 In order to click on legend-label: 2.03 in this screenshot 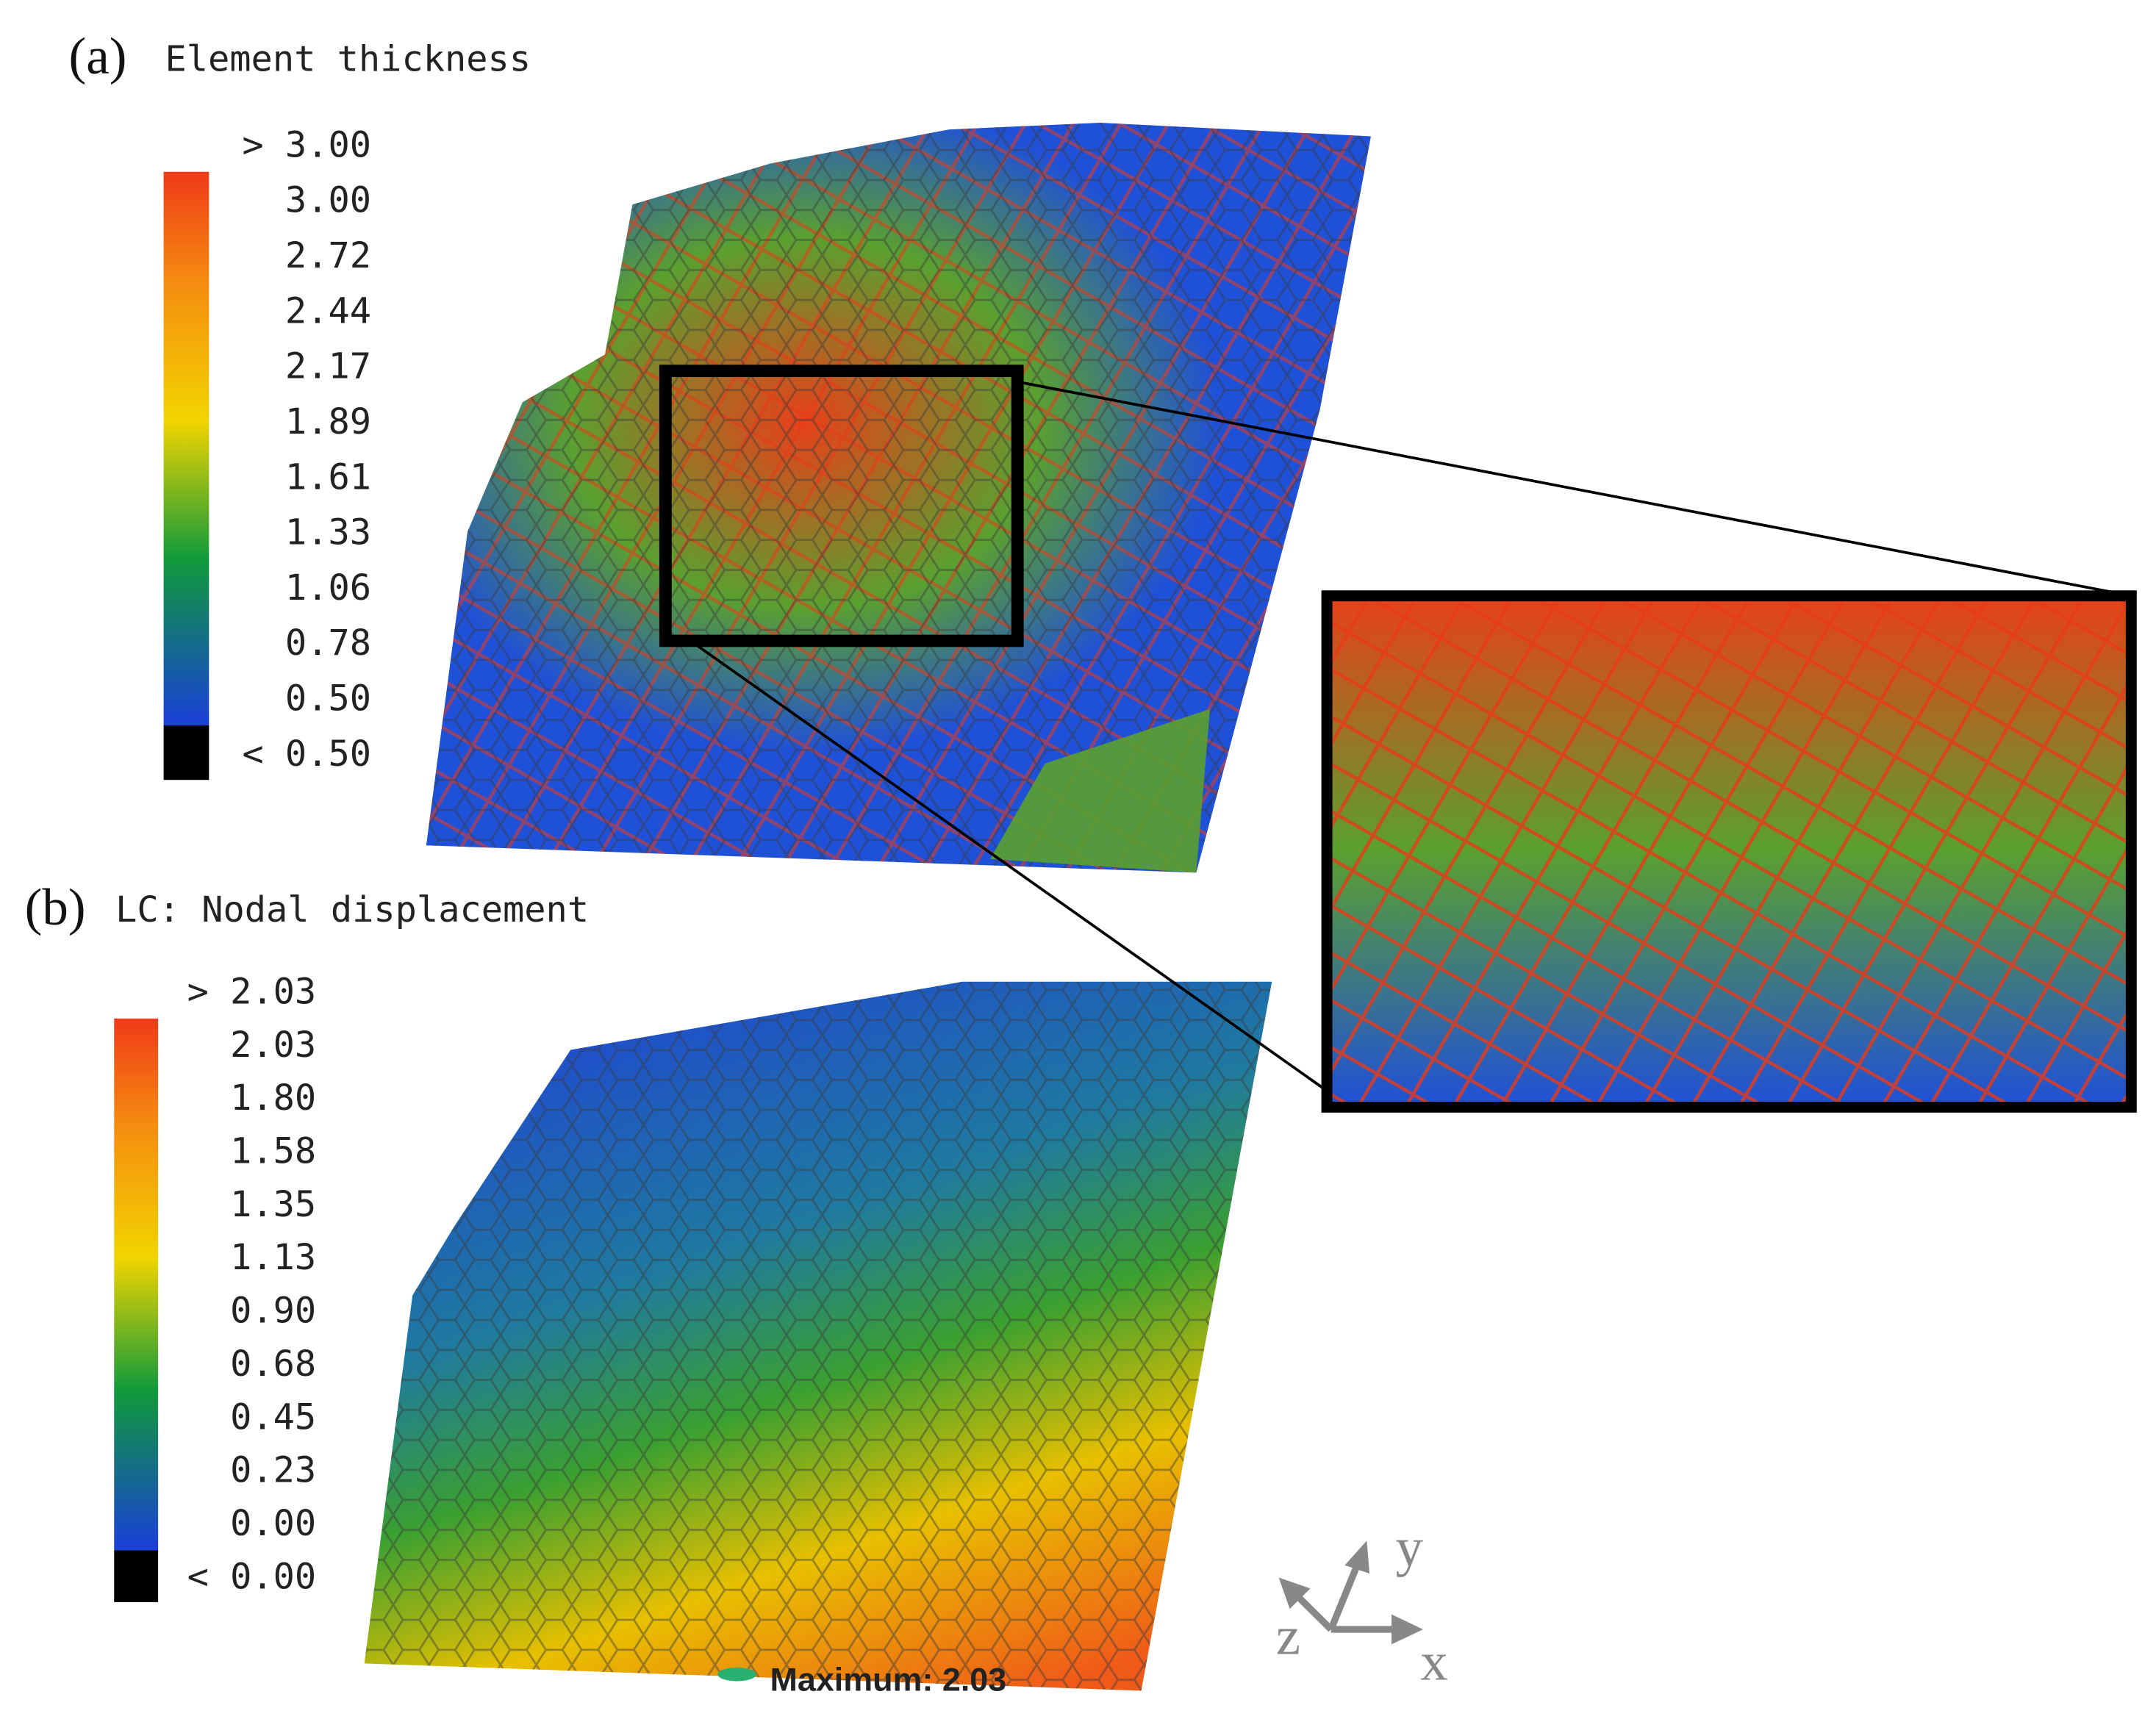, I will do `click(273, 1045)`.